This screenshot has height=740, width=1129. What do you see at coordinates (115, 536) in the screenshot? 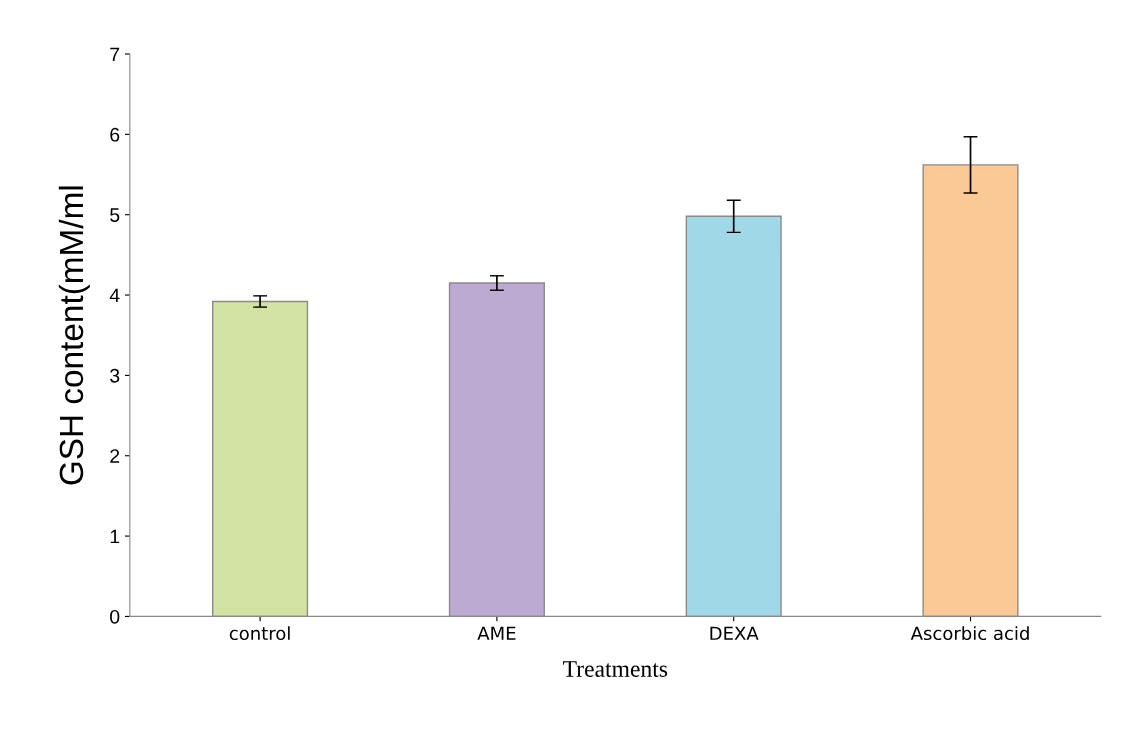
I see `y-tick-label: 1` at bounding box center [115, 536].